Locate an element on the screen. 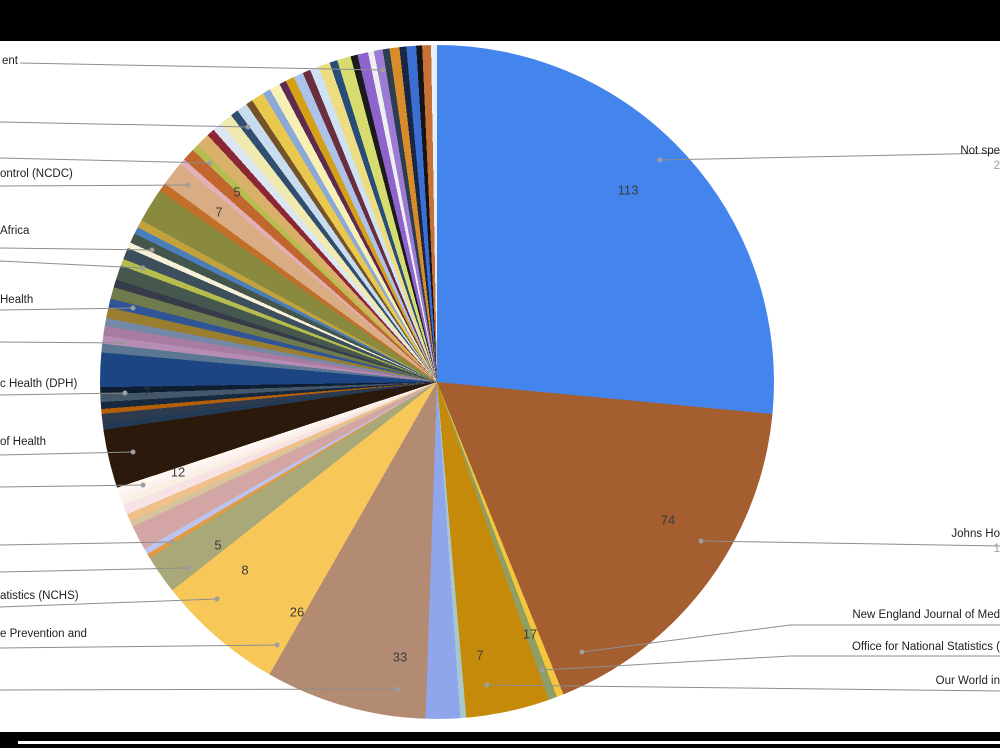 The height and width of the screenshot is (748, 1000). slice-callout-label-right: Not spe is located at coordinates (980, 151).